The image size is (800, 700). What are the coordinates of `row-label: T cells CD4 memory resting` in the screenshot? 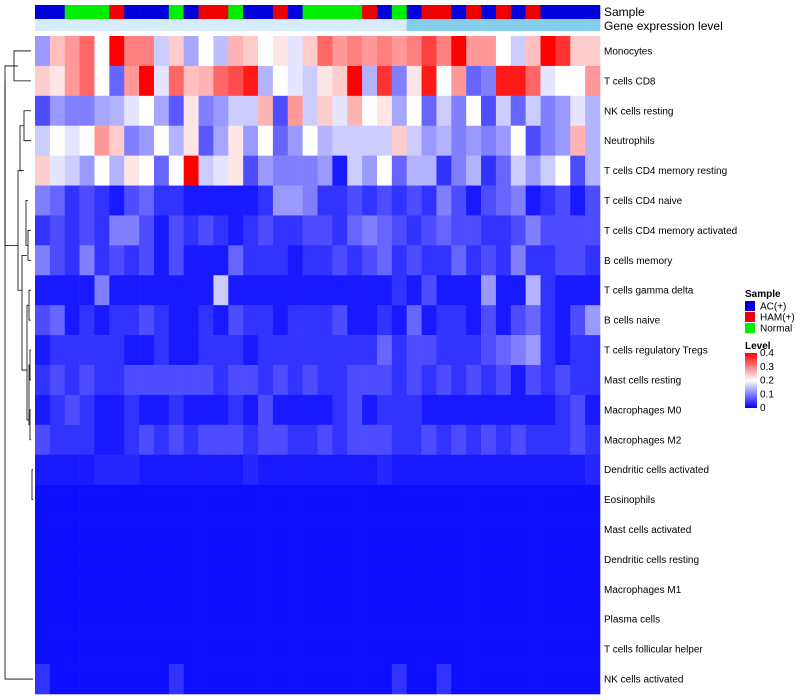 It's located at (665, 171).